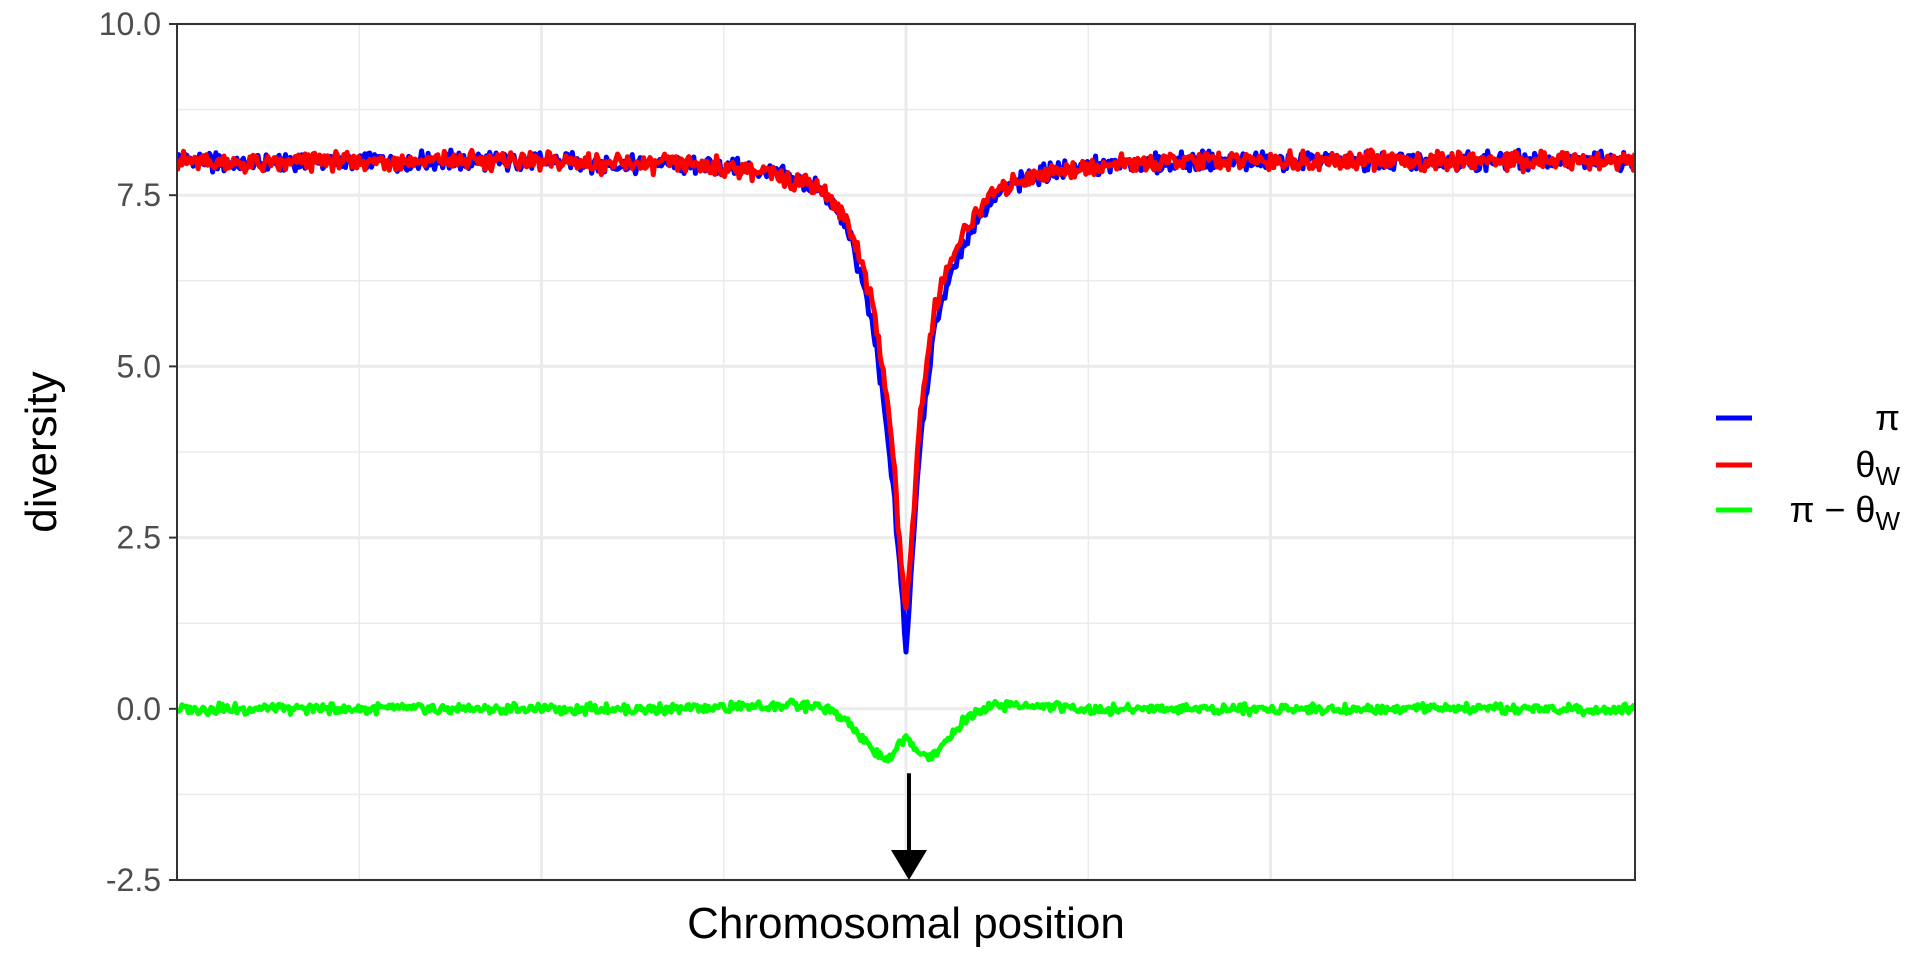 This screenshot has height=960, width=1920. I want to click on legend-label-text: π − θ, so click(1833, 509).